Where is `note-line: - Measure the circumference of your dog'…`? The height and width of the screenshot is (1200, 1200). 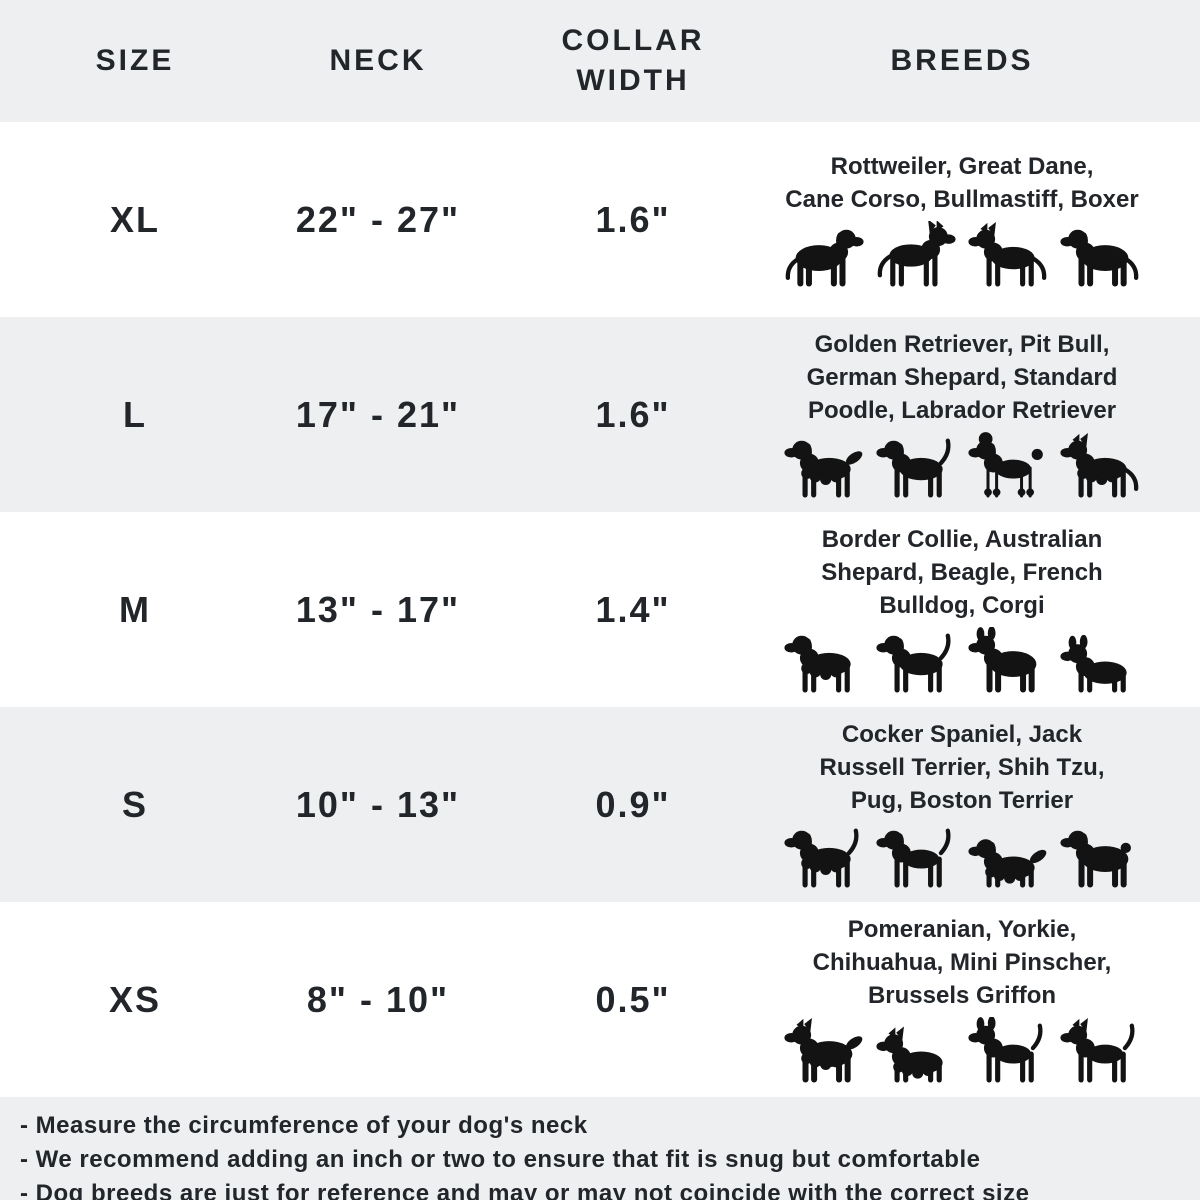 note-line: - Measure the circumference of your dog'… is located at coordinates (304, 1125).